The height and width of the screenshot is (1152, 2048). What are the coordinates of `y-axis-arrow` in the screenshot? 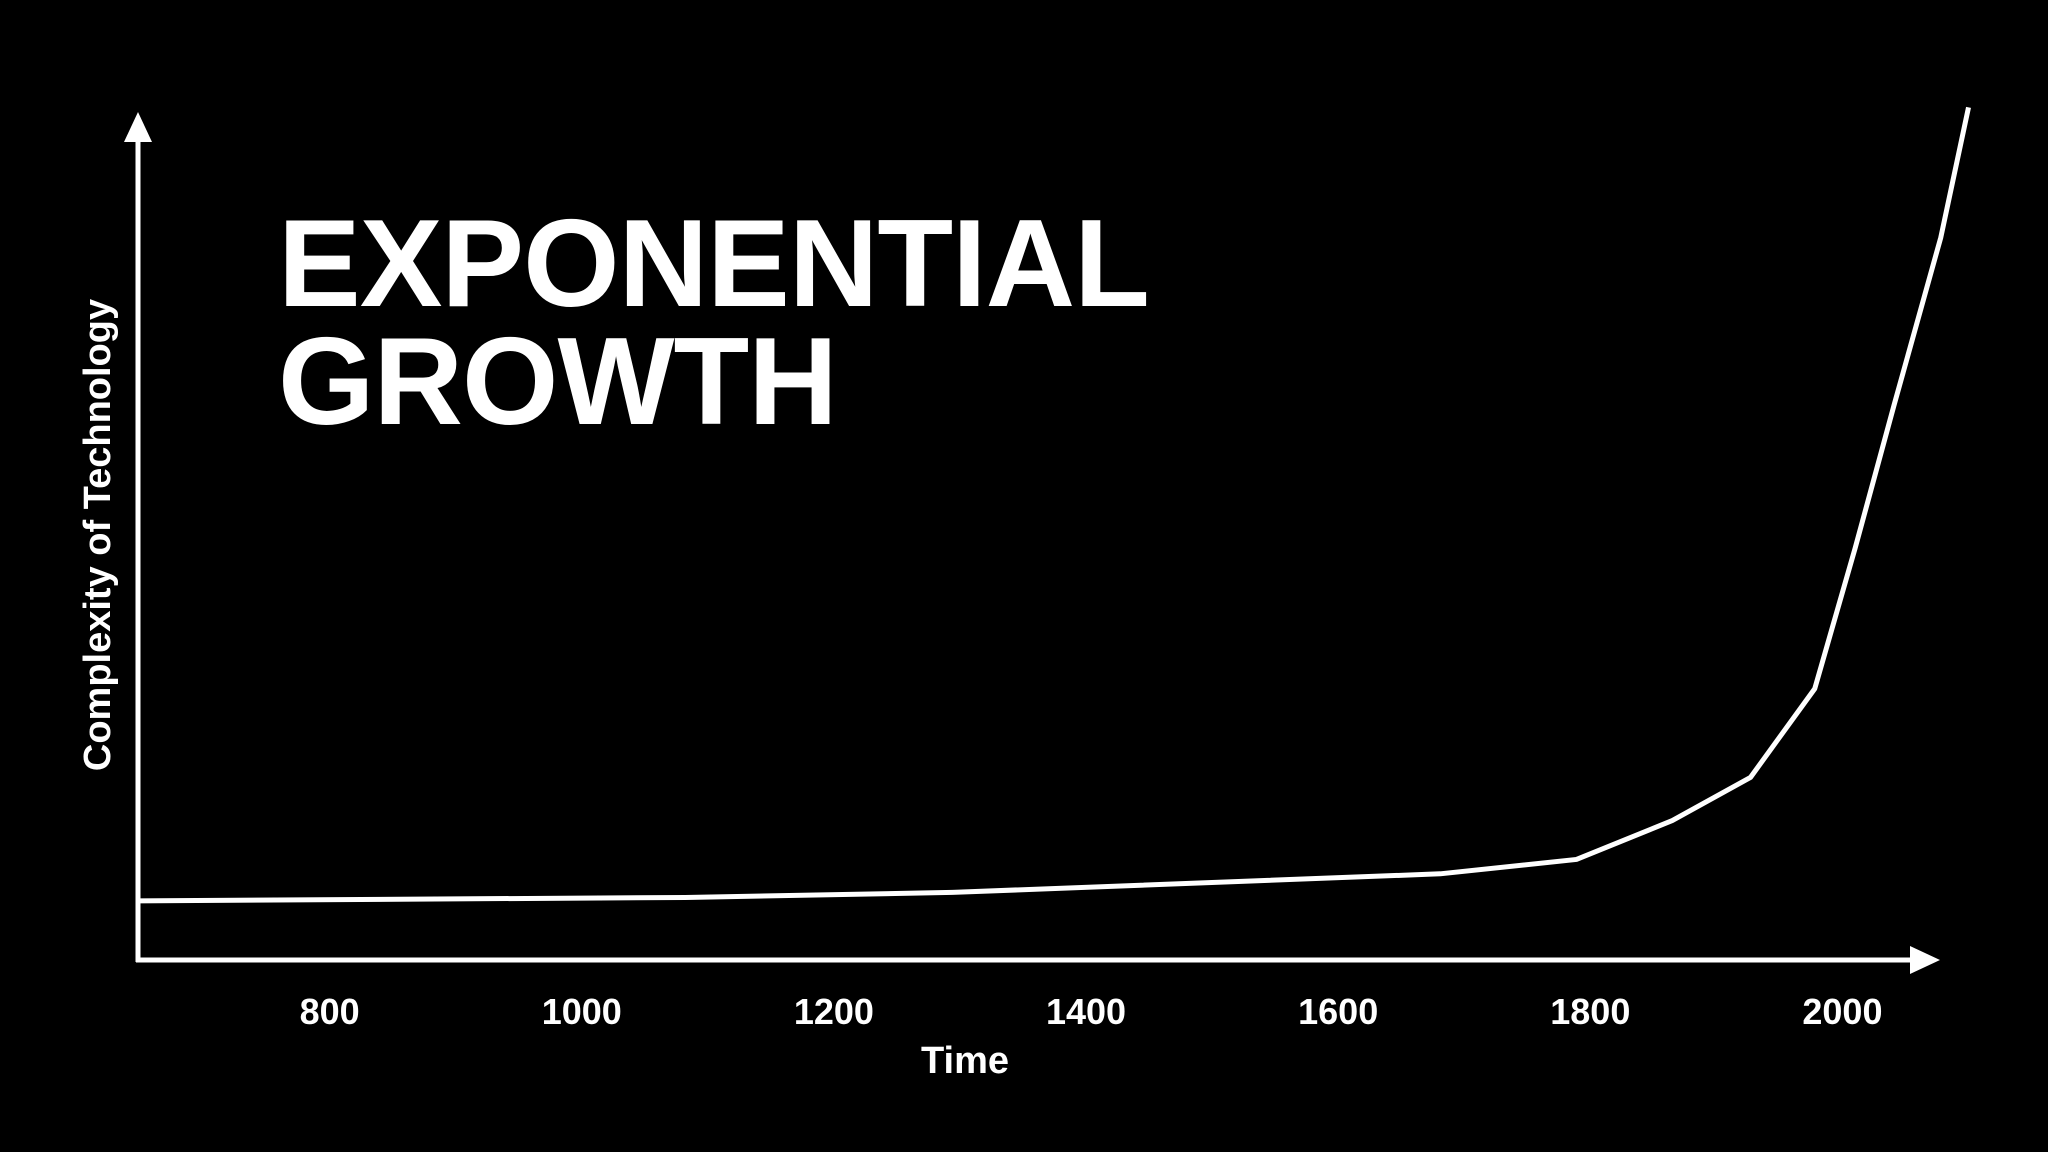 It's located at (138, 127).